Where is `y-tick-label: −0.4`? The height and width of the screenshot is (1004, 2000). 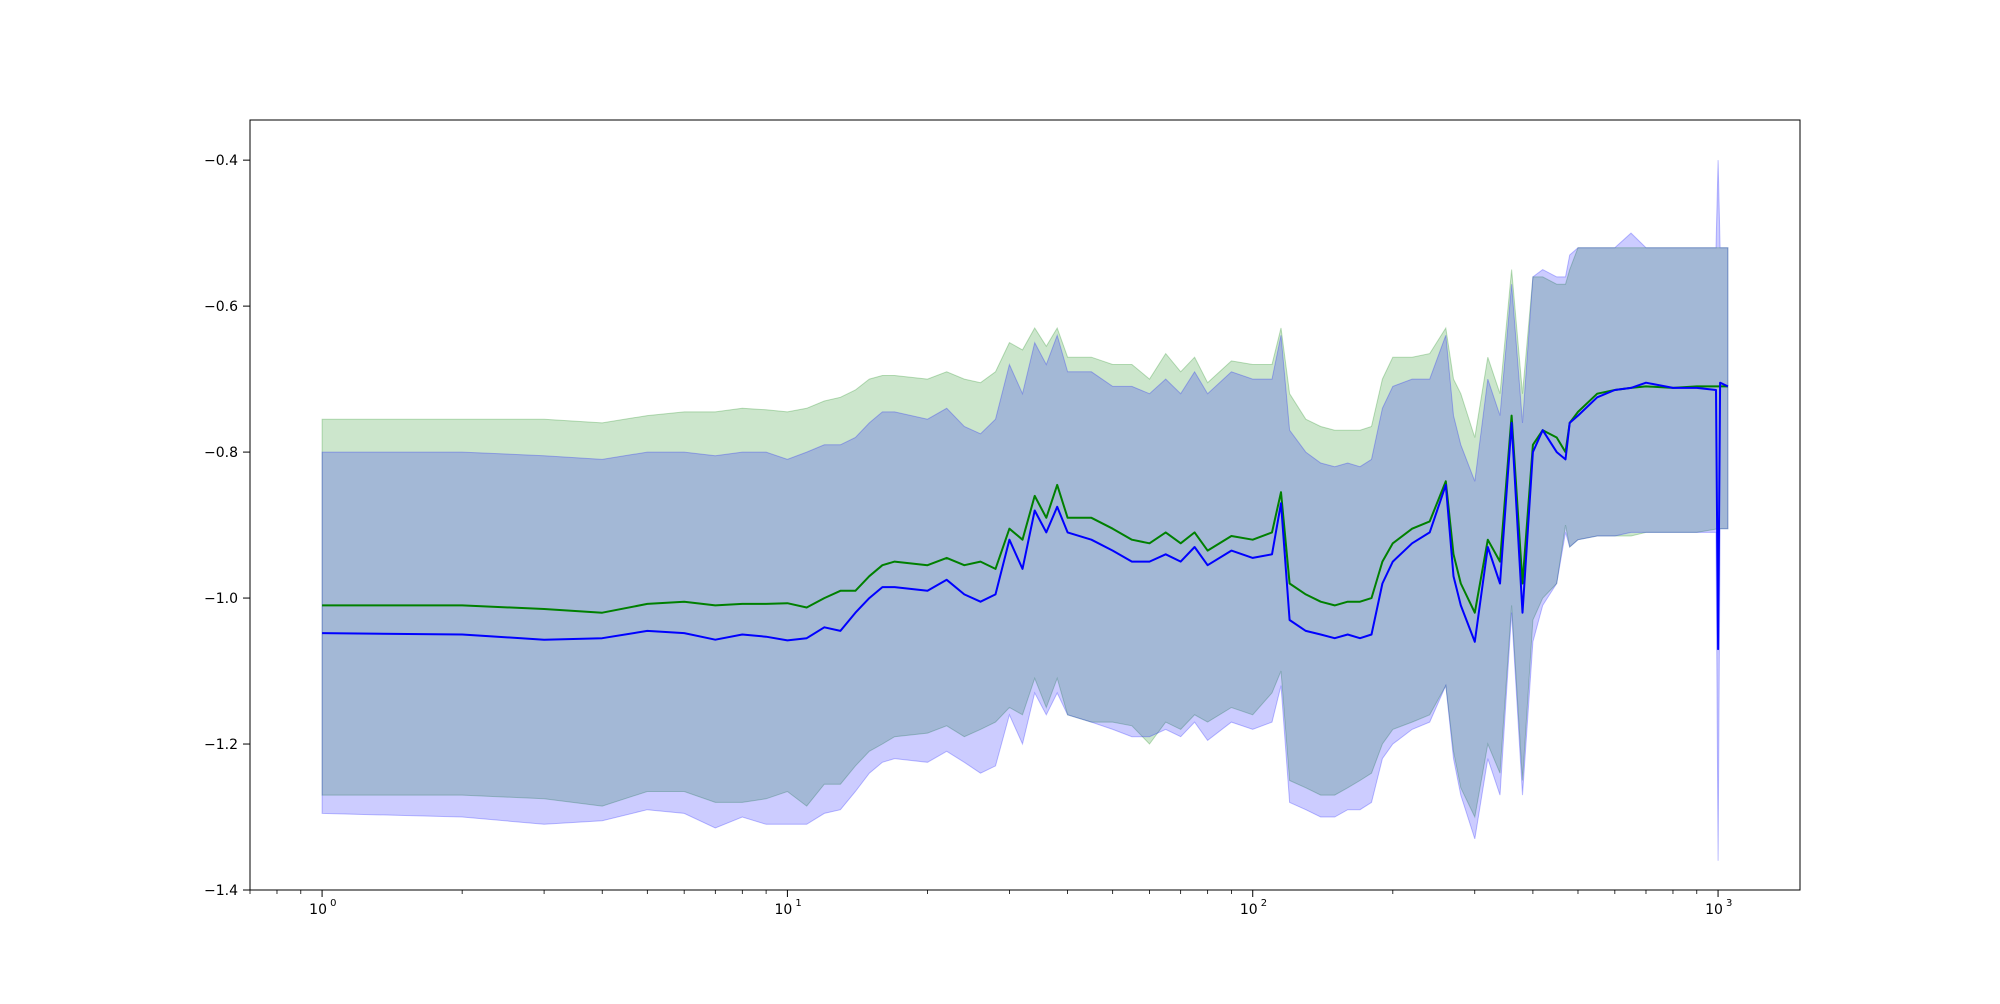 y-tick-label: −0.4 is located at coordinates (221, 161).